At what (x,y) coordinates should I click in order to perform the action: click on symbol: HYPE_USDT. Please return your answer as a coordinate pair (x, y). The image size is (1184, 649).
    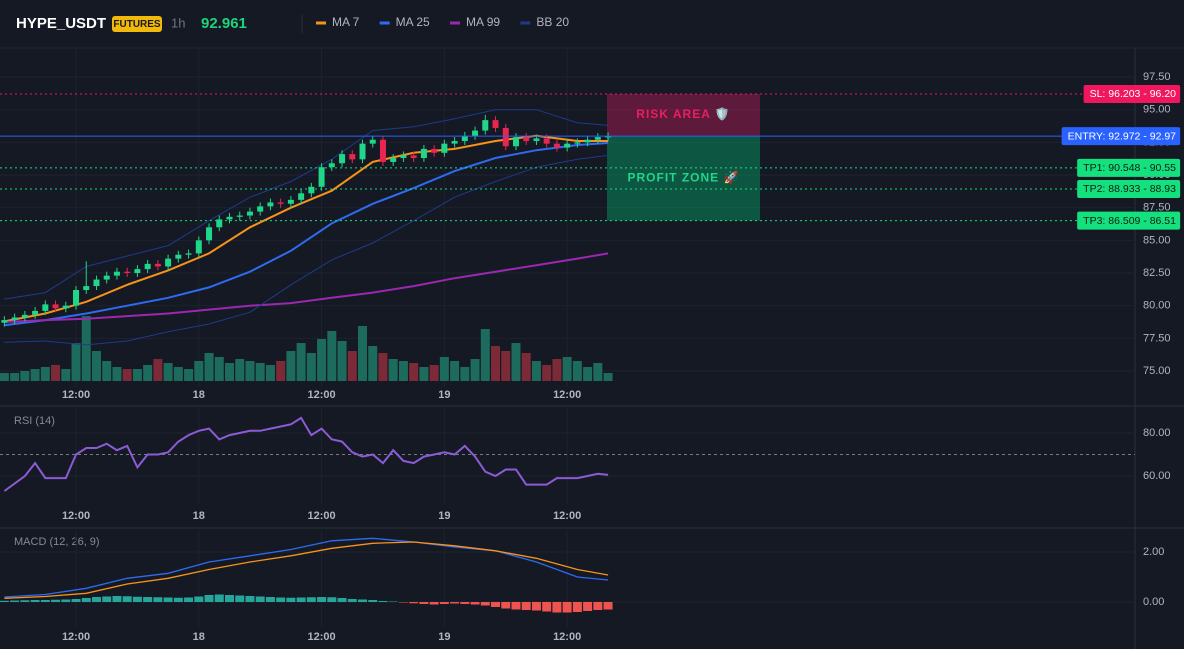
    Looking at the image, I should click on (61, 23).